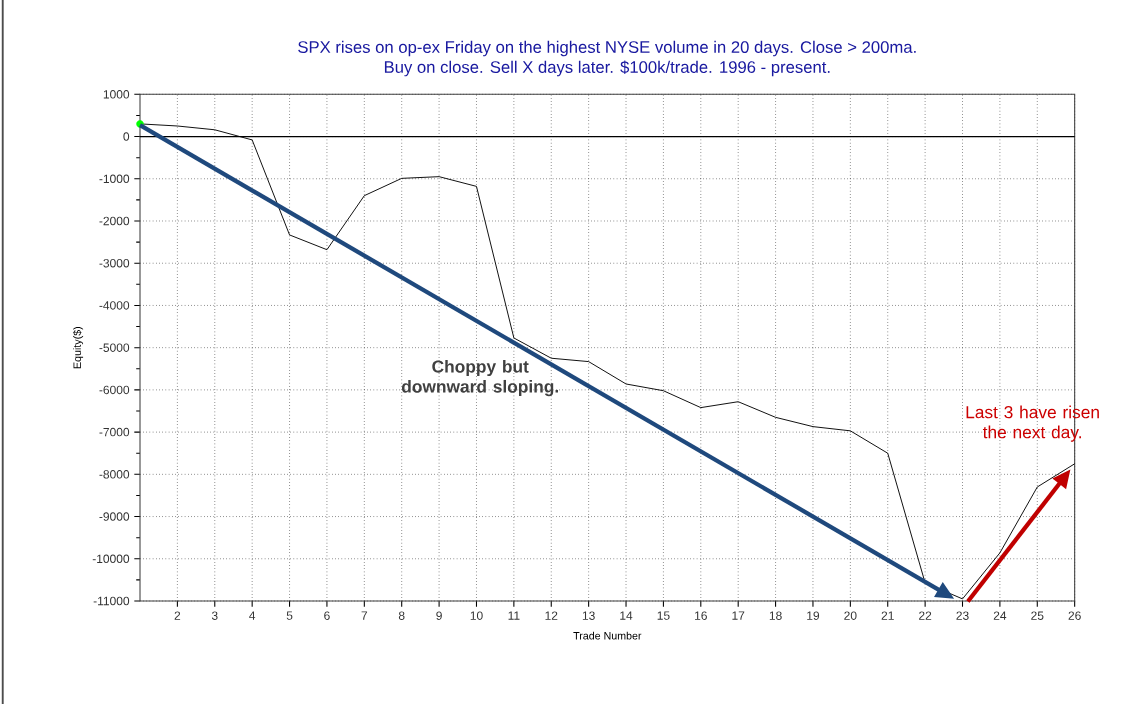  Describe the element at coordinates (607, 58) in the screenshot. I see `chart-title: SPX rises on op-ex Friday on the highest NYSE volume in 20 days. Close > 200ma. Buy on close. Sell X days later. $100k/trade. 1996 - present.` at that location.